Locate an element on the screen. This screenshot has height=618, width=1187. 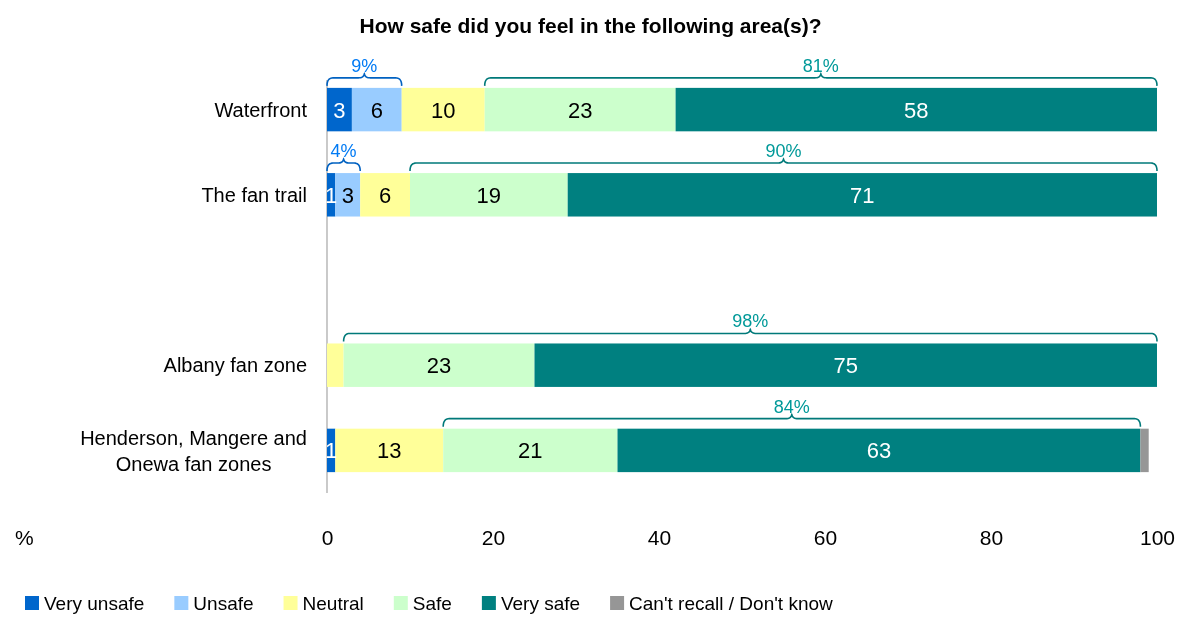
data-label: 75 is located at coordinates (845, 366).